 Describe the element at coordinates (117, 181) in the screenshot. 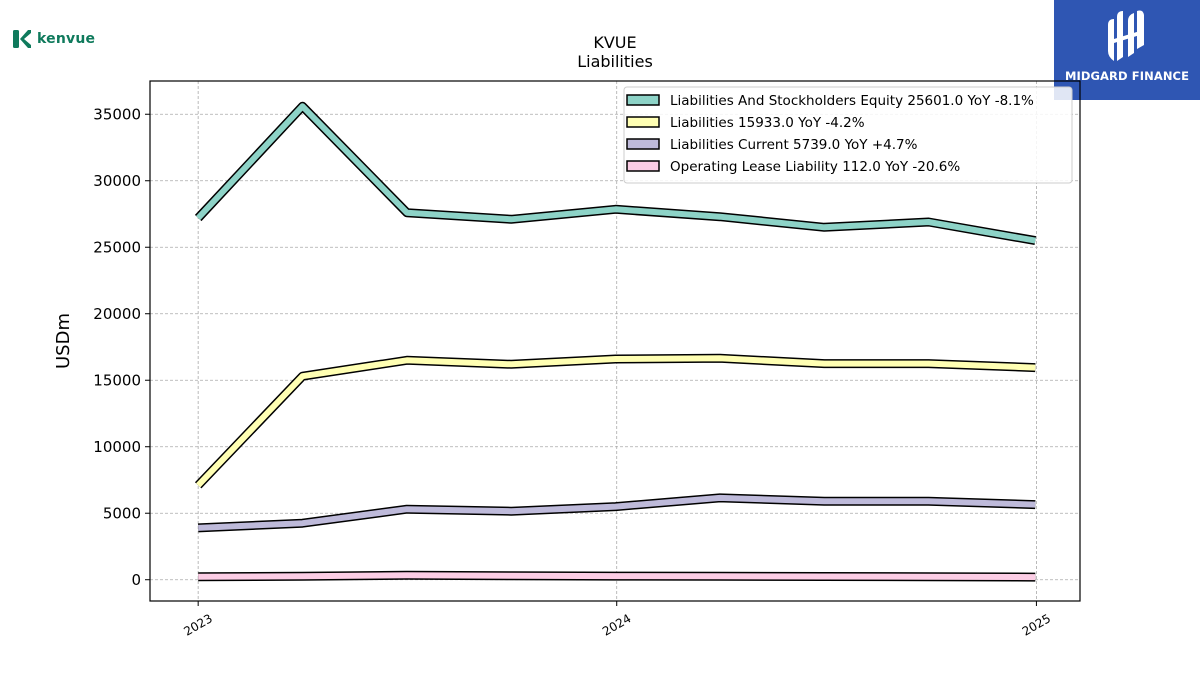

I see `y-tick-label: 30000` at that location.